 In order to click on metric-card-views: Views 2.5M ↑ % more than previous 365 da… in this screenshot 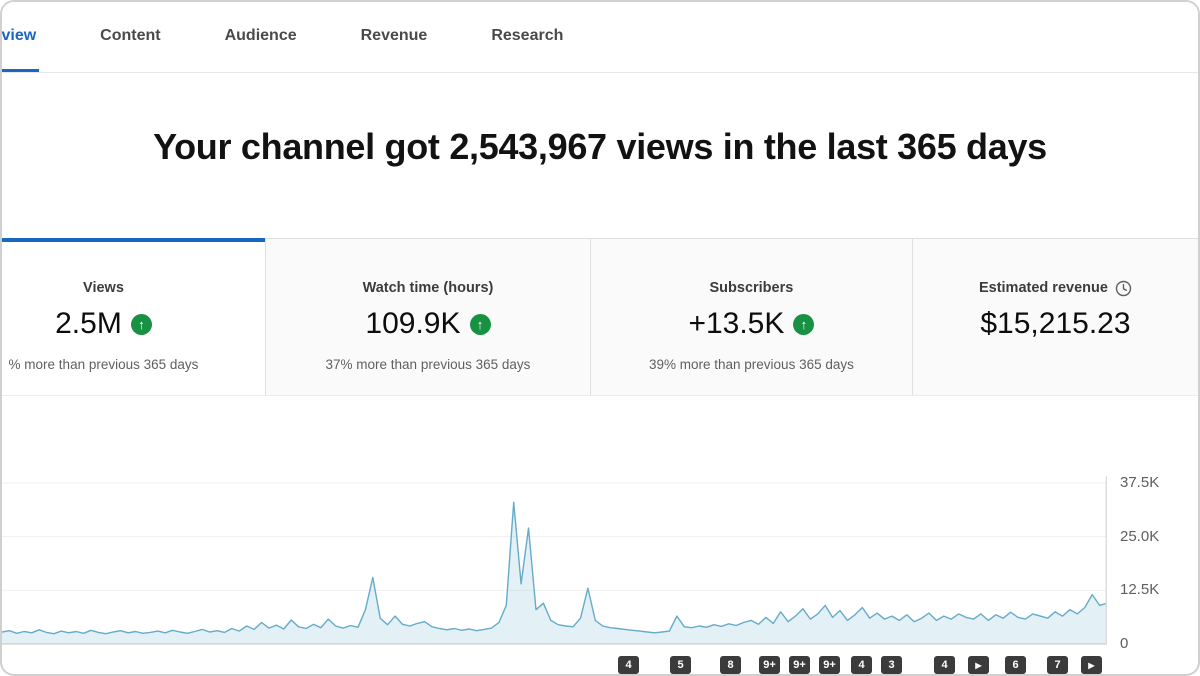, I will do `click(133, 316)`.